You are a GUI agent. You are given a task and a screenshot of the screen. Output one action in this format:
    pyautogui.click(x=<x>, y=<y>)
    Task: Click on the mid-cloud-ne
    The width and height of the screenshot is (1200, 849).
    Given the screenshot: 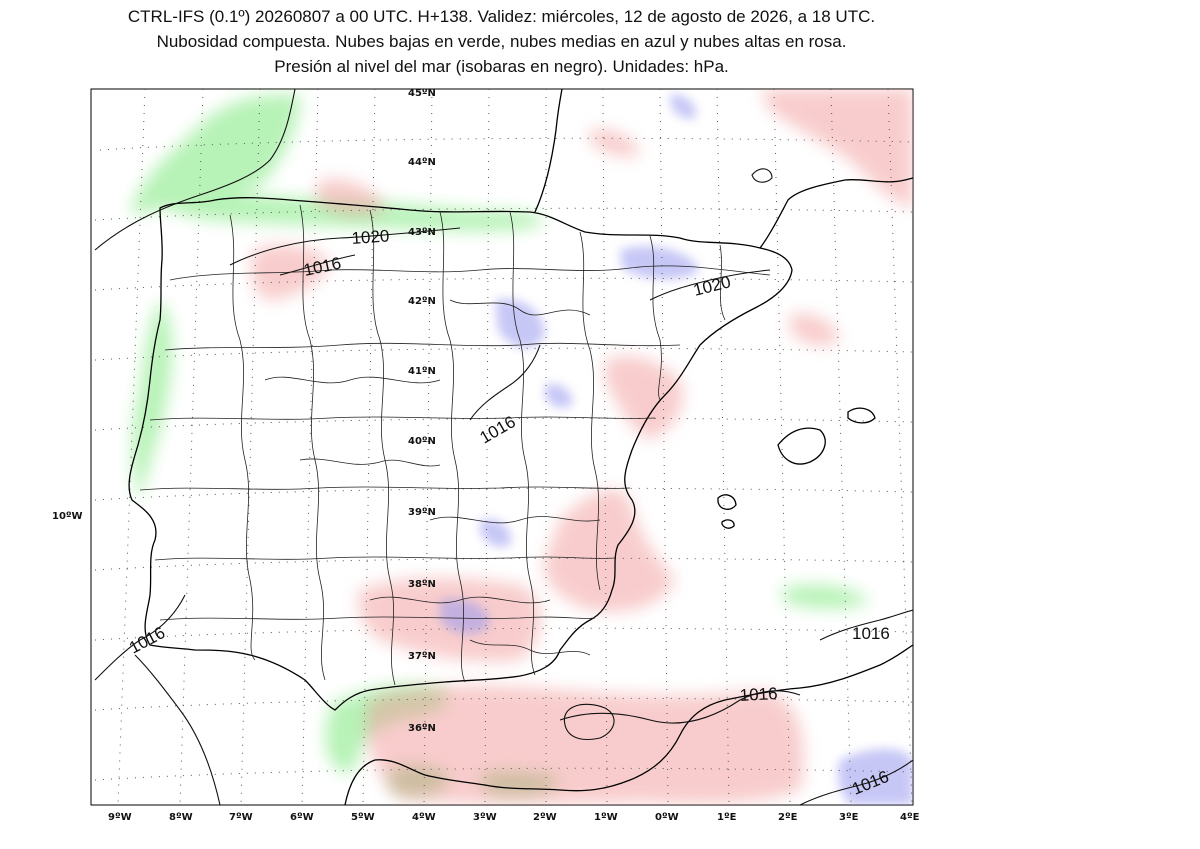 What is the action you would take?
    pyautogui.click(x=683, y=106)
    